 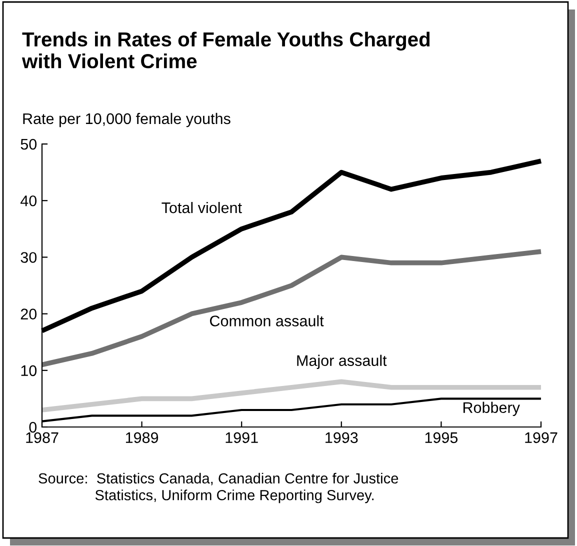 I want to click on series-label: Total violent, so click(x=202, y=208).